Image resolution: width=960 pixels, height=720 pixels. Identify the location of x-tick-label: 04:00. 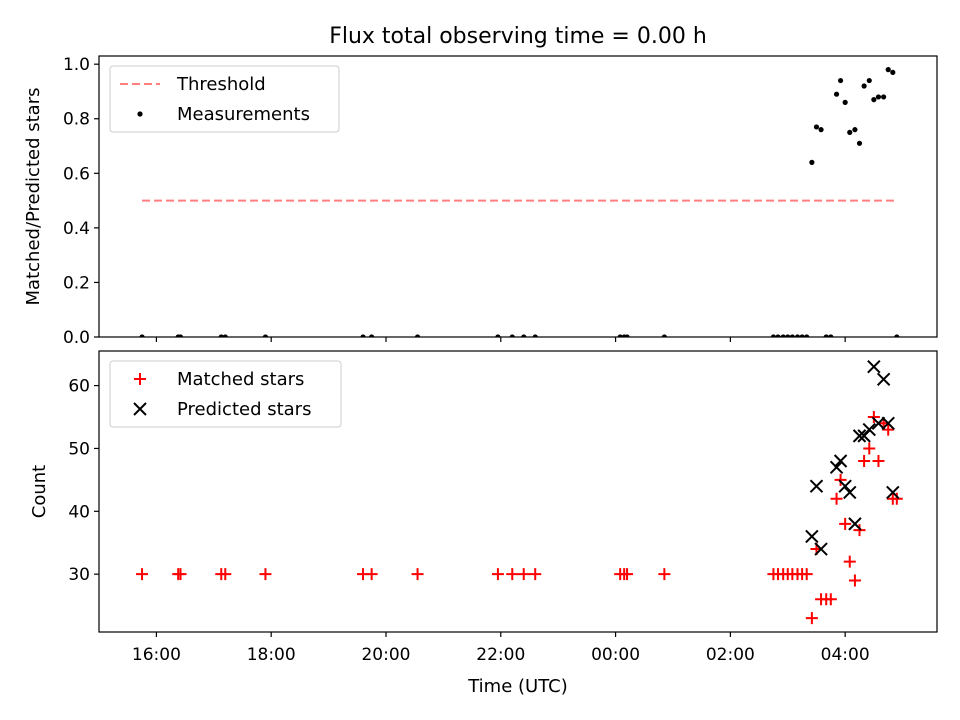
(845, 655).